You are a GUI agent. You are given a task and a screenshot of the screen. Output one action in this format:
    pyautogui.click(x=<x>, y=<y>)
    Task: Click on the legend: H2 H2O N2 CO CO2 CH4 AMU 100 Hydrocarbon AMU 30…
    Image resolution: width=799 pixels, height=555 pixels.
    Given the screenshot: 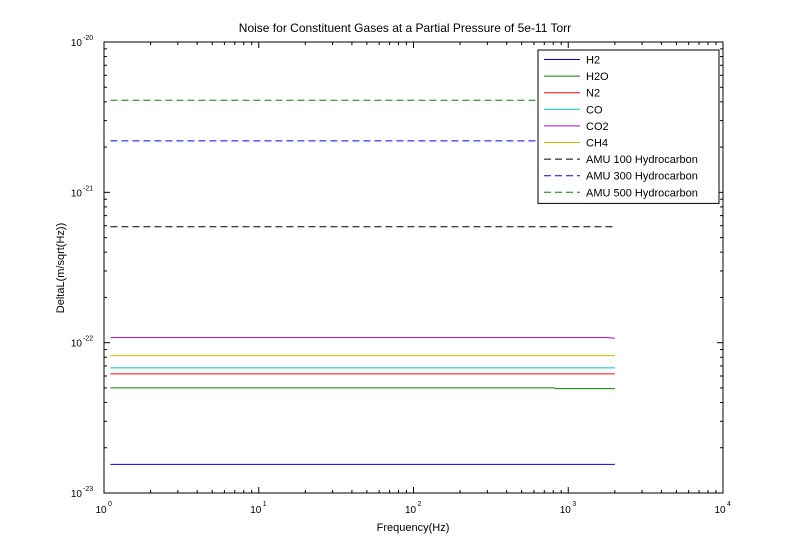 What is the action you would take?
    pyautogui.click(x=628, y=126)
    